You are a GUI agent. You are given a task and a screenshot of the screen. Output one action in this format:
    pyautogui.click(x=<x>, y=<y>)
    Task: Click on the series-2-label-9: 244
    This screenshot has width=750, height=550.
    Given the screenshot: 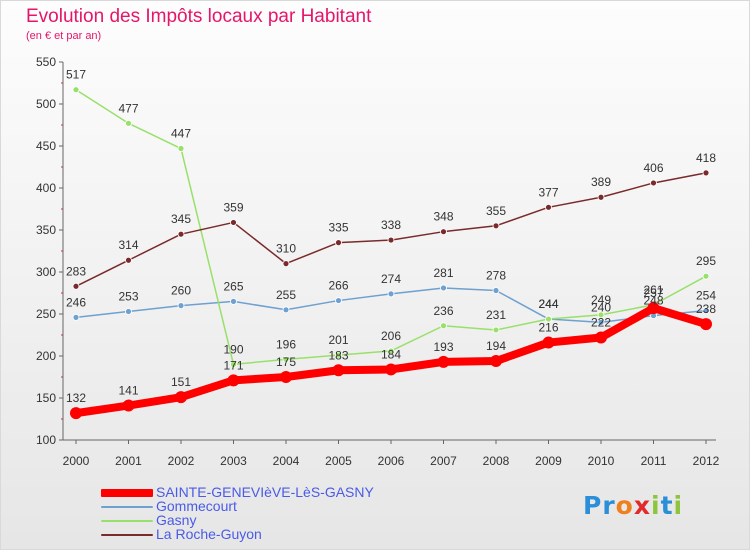 What is the action you would take?
    pyautogui.click(x=548, y=304)
    